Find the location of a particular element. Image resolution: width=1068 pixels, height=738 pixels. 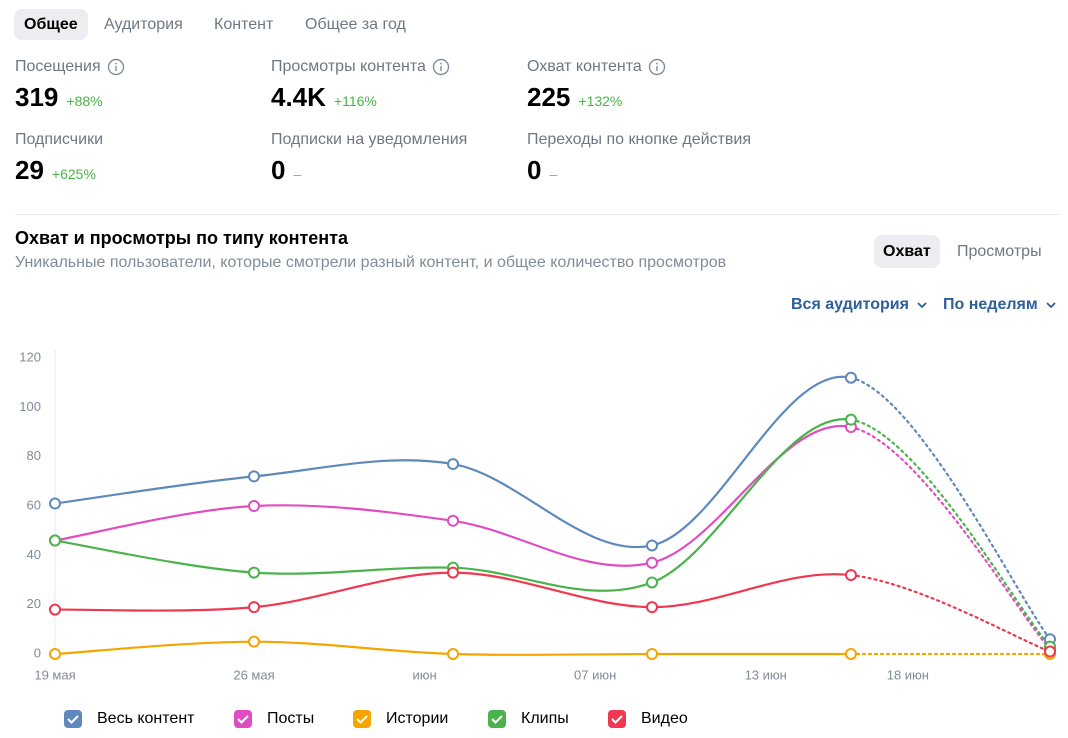

toggle-option: Просмотры is located at coordinates (999, 251).